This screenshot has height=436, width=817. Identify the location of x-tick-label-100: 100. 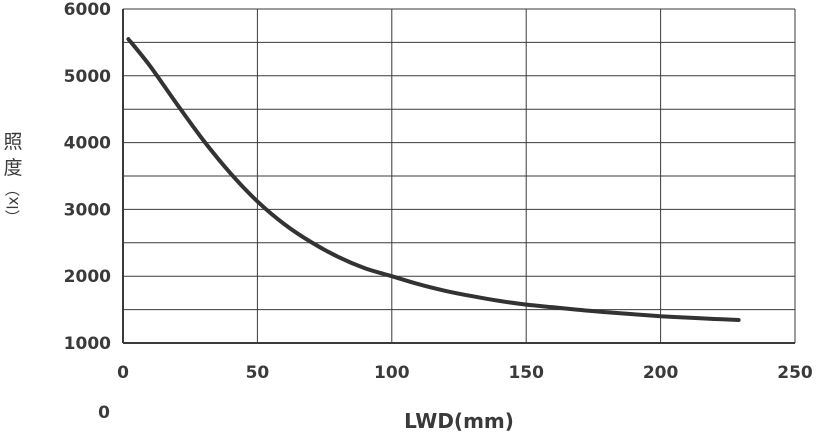
(392, 373).